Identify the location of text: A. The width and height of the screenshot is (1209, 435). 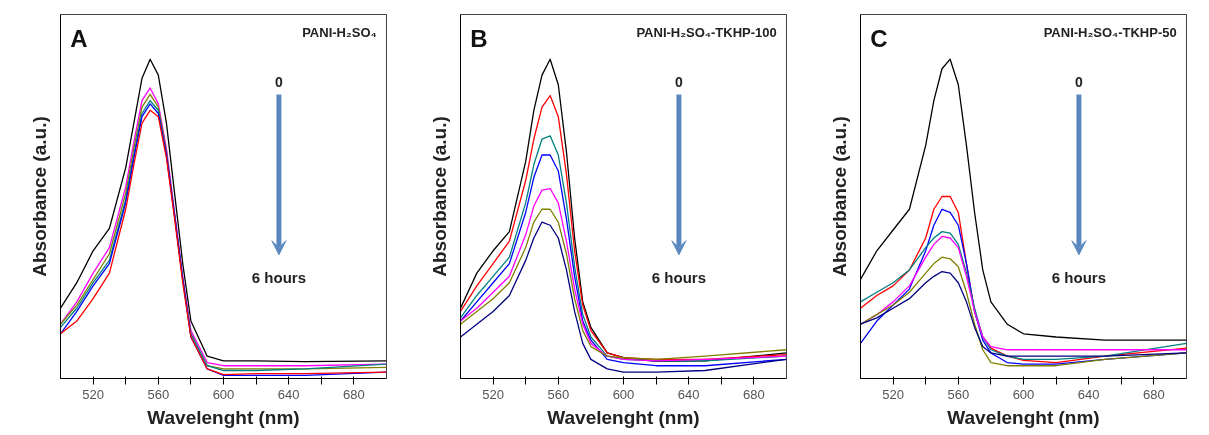
(79, 39).